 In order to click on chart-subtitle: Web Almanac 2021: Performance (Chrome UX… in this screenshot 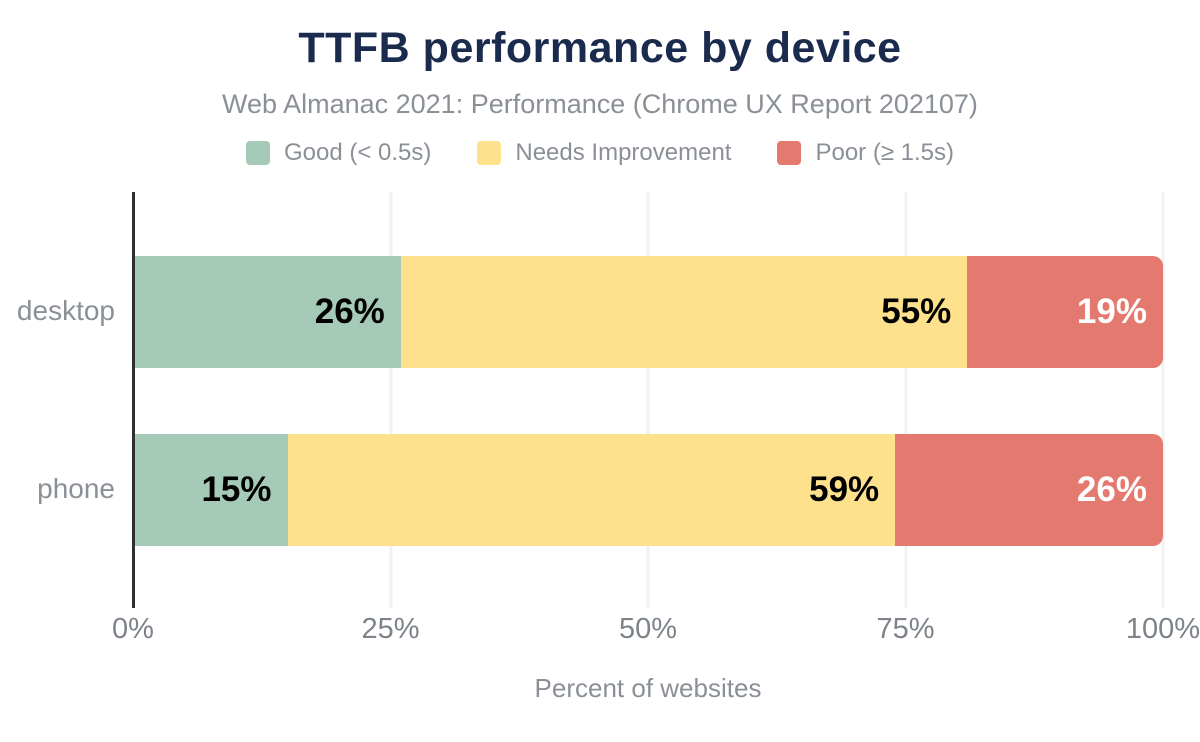, I will do `click(600, 104)`.